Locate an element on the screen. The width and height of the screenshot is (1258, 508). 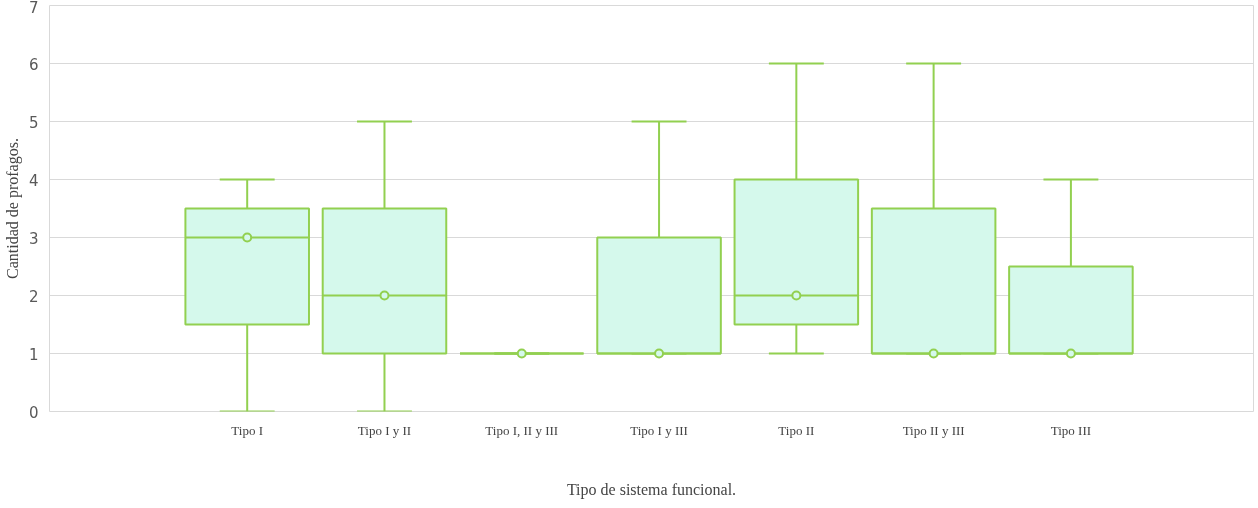
x-axis-title: Tipo de sistema funcional. is located at coordinates (651, 489).